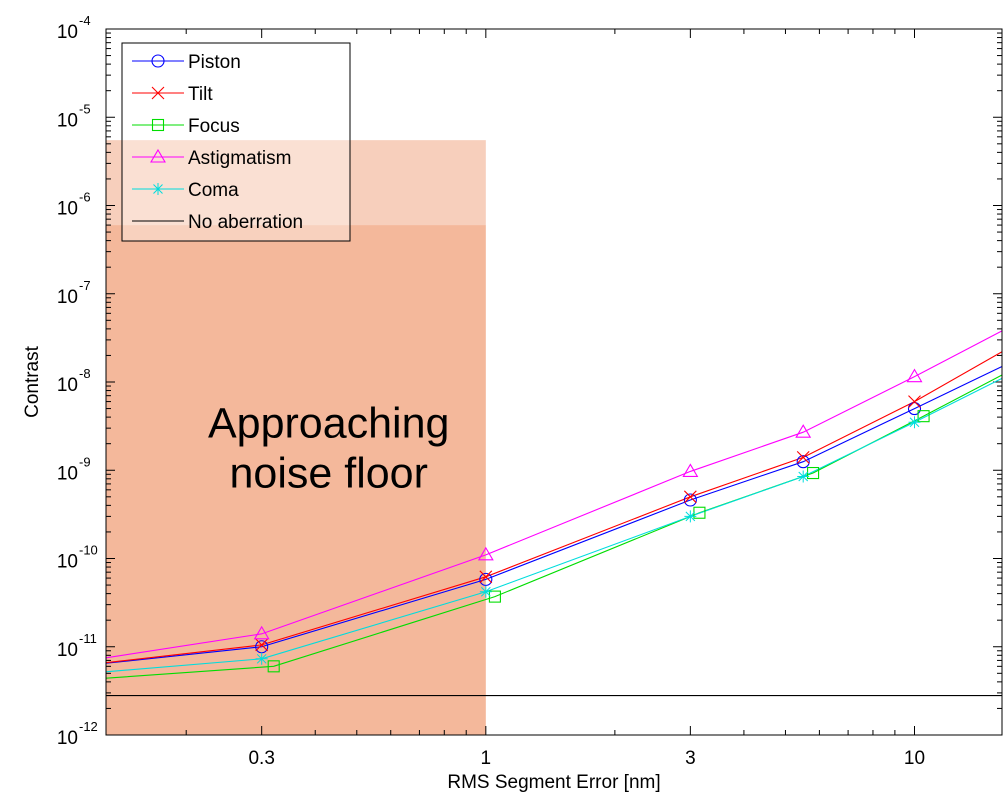 The image size is (1007, 797). I want to click on legend-label-focus: Focus, so click(214, 126).